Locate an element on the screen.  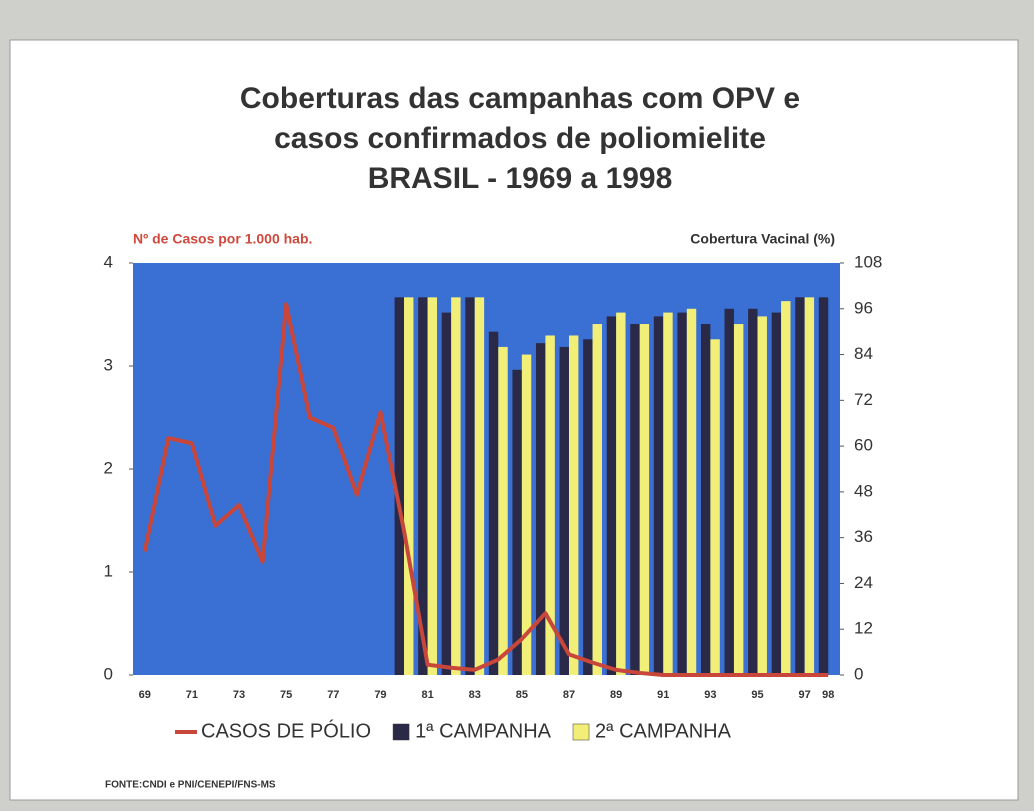
y2-tick-label: 36 is located at coordinates (863, 536).